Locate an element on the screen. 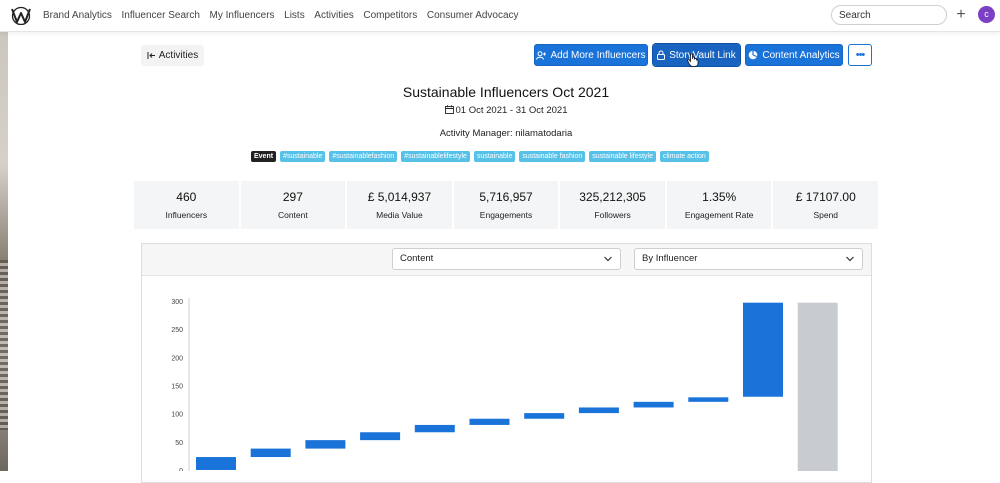 This screenshot has width=1000, height=483. brand-logo-icon is located at coordinates (21, 15).